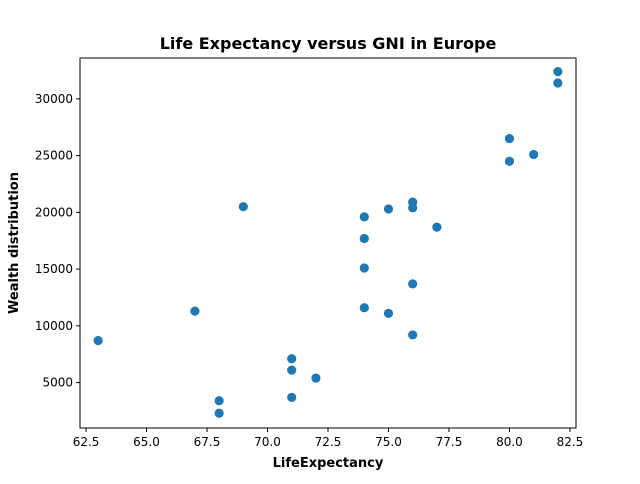  What do you see at coordinates (86, 442) in the screenshot?
I see `x-tick-label: 62.5` at bounding box center [86, 442].